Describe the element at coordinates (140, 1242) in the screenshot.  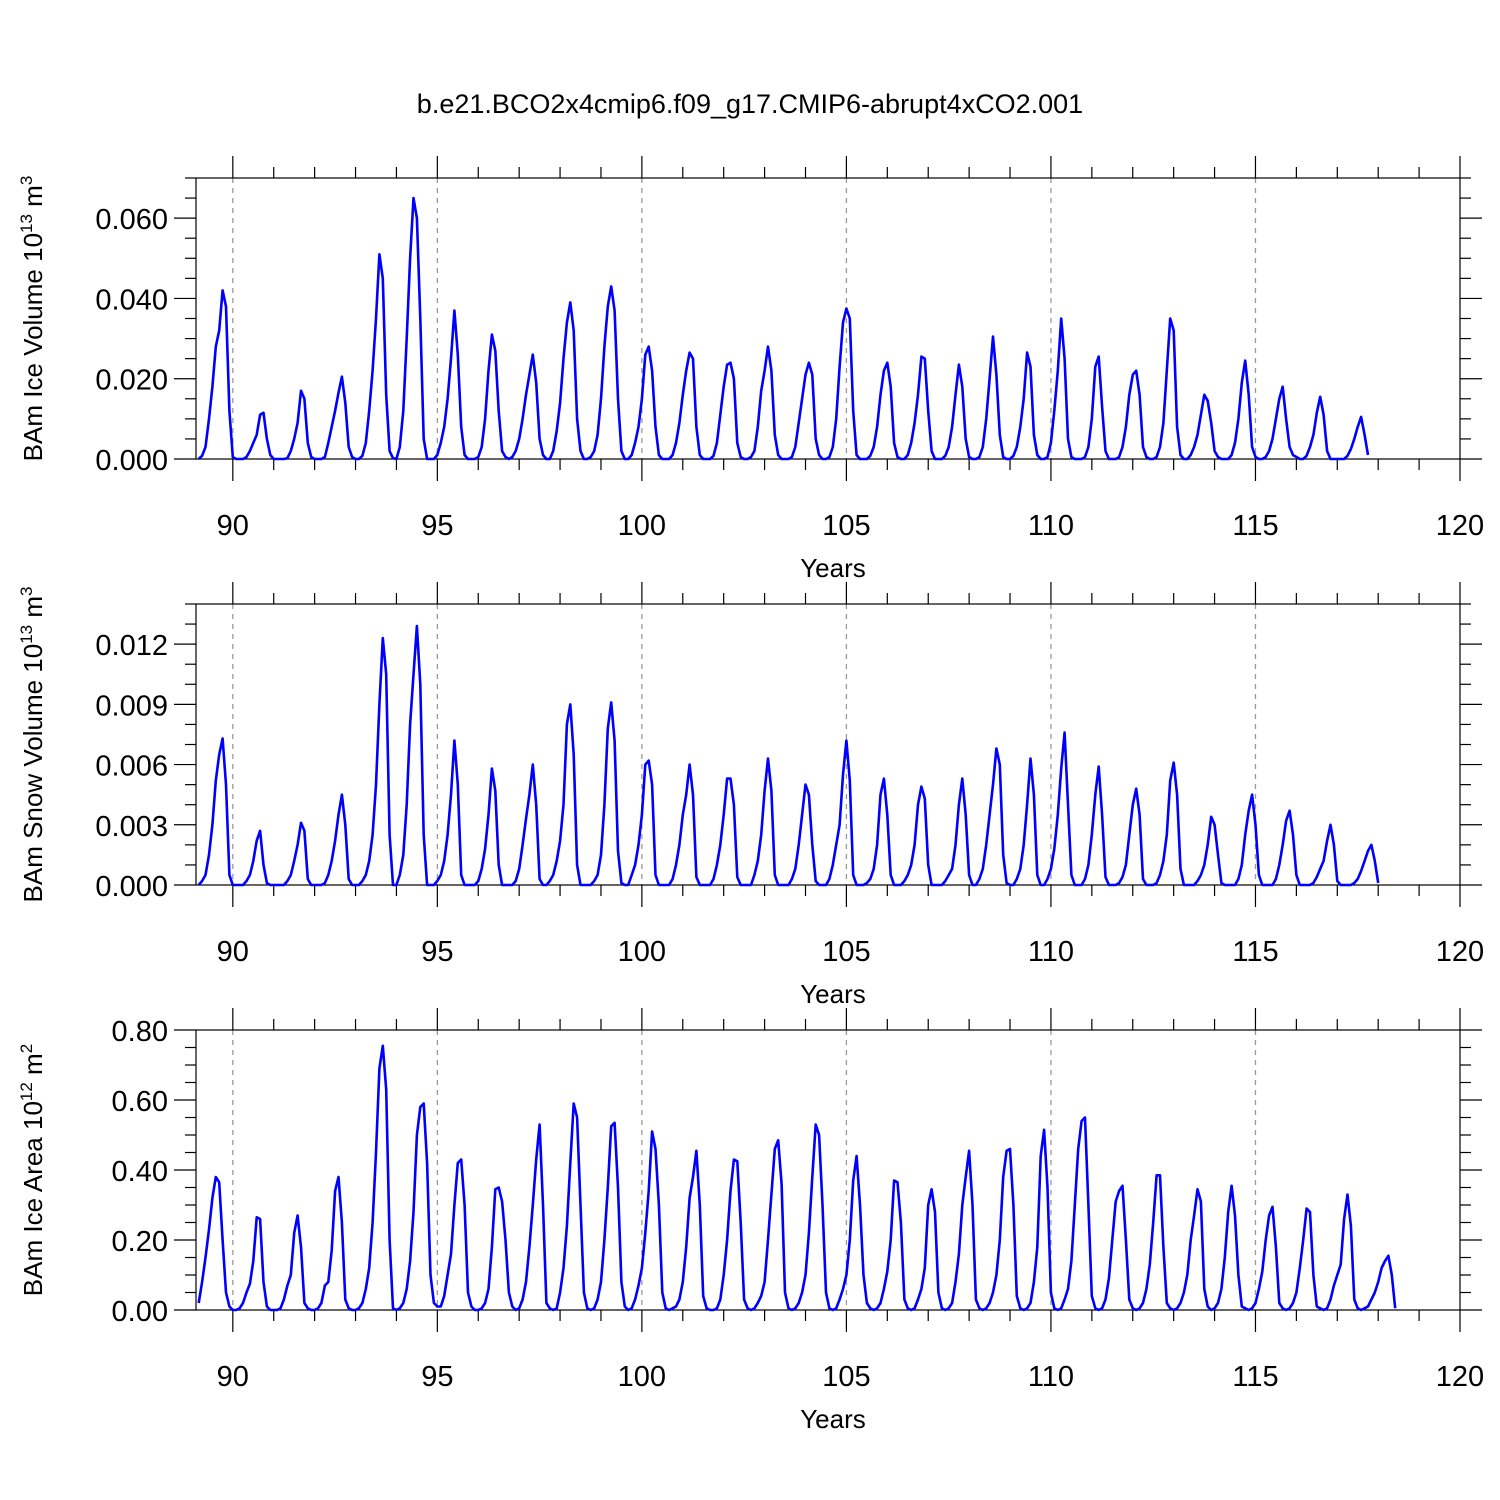
I see `y-tick-label: 0.20` at that location.